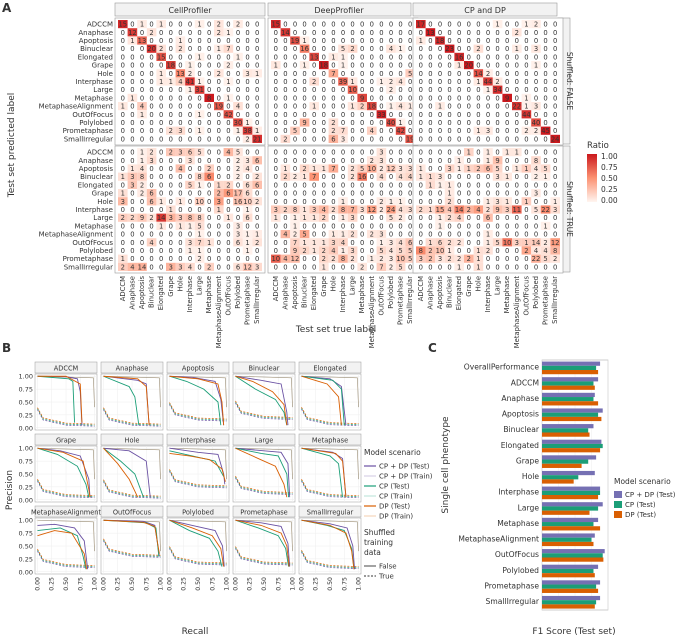 This screenshot has width=685, height=638. Describe the element at coordinates (264, 463) in the screenshot. I see `pr-train-curve` at that location.